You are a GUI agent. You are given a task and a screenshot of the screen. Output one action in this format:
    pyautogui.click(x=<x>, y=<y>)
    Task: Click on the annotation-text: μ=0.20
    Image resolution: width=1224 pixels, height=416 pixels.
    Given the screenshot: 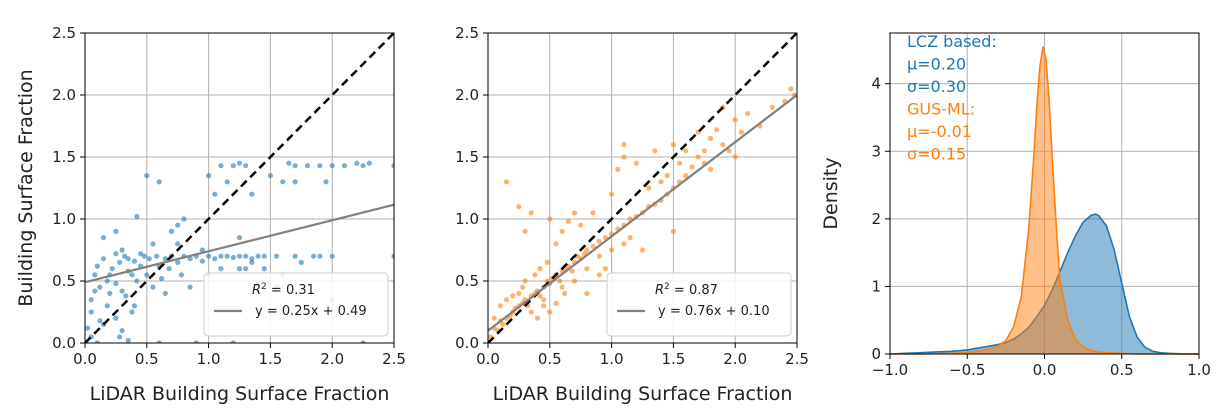 What is the action you would take?
    pyautogui.click(x=936, y=64)
    